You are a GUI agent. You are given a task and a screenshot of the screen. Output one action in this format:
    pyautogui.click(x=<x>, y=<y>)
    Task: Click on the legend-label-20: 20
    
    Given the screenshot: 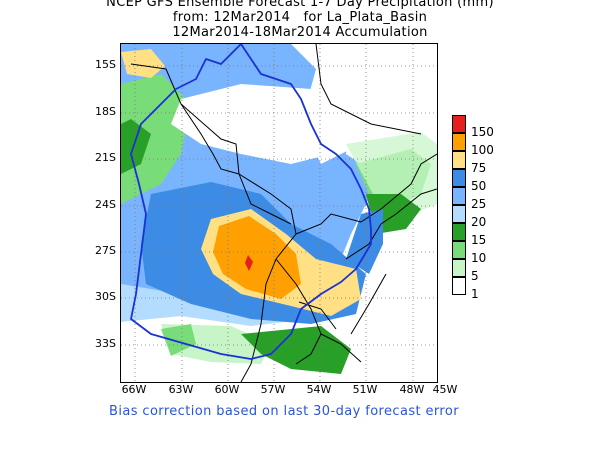 What is the action you would take?
    pyautogui.click(x=479, y=222)
    